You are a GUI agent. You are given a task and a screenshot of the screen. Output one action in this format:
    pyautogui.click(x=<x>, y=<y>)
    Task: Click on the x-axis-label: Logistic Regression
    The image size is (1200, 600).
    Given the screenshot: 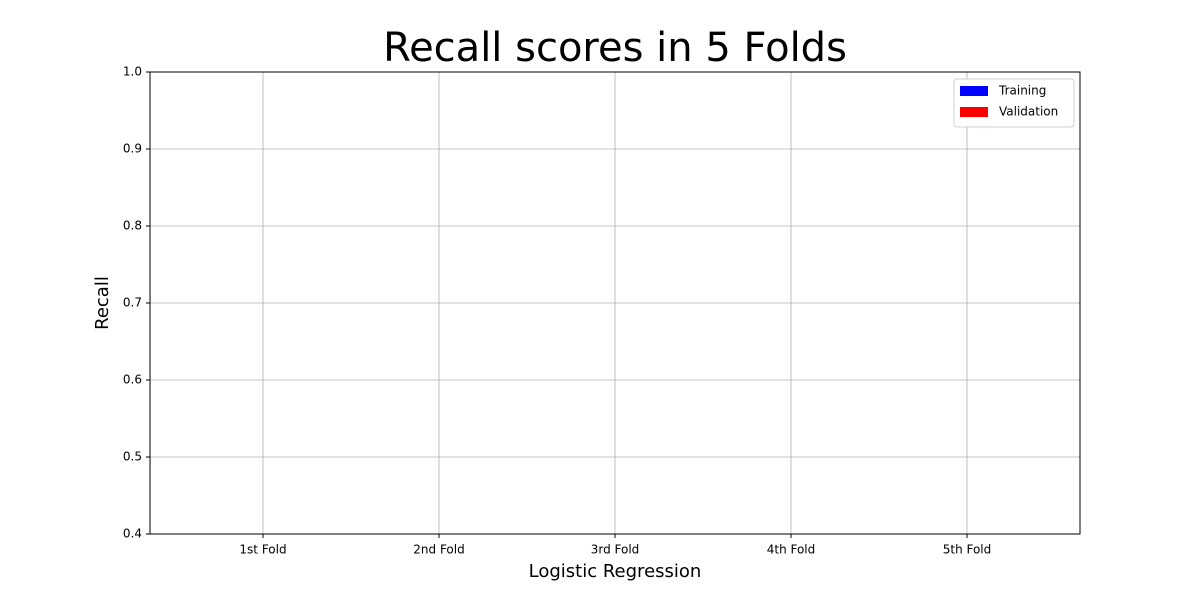 What is the action you would take?
    pyautogui.click(x=615, y=571)
    